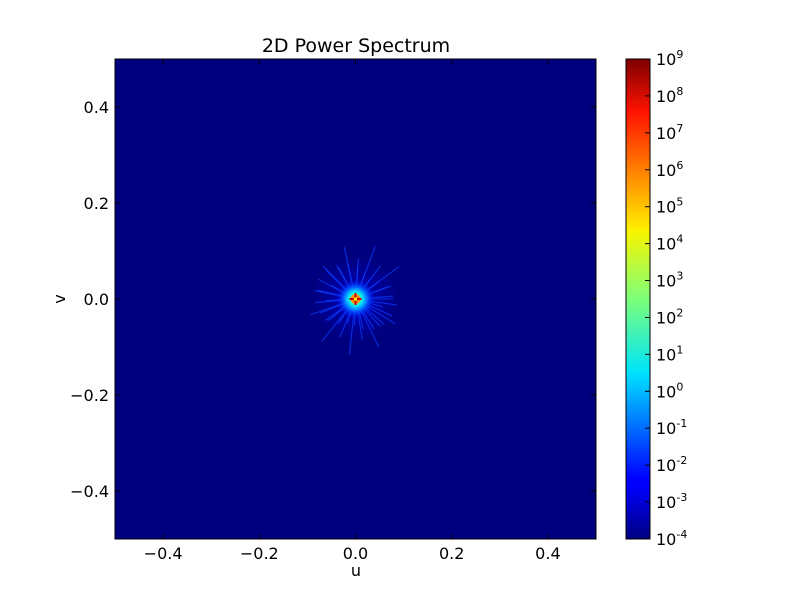 Image resolution: width=800 pixels, height=604 pixels. What do you see at coordinates (59, 298) in the screenshot?
I see `y-axis-label: v` at bounding box center [59, 298].